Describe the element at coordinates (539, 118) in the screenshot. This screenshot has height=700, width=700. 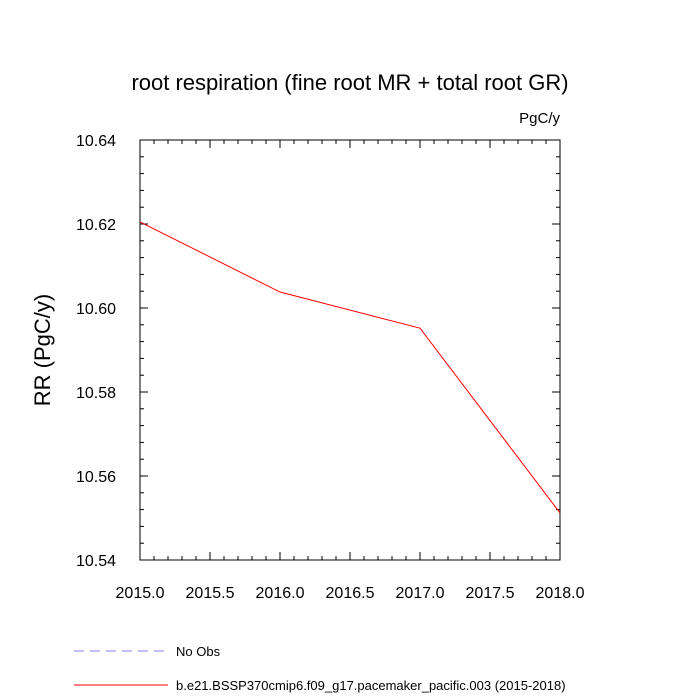
I see `units-label: PgC/y` at that location.